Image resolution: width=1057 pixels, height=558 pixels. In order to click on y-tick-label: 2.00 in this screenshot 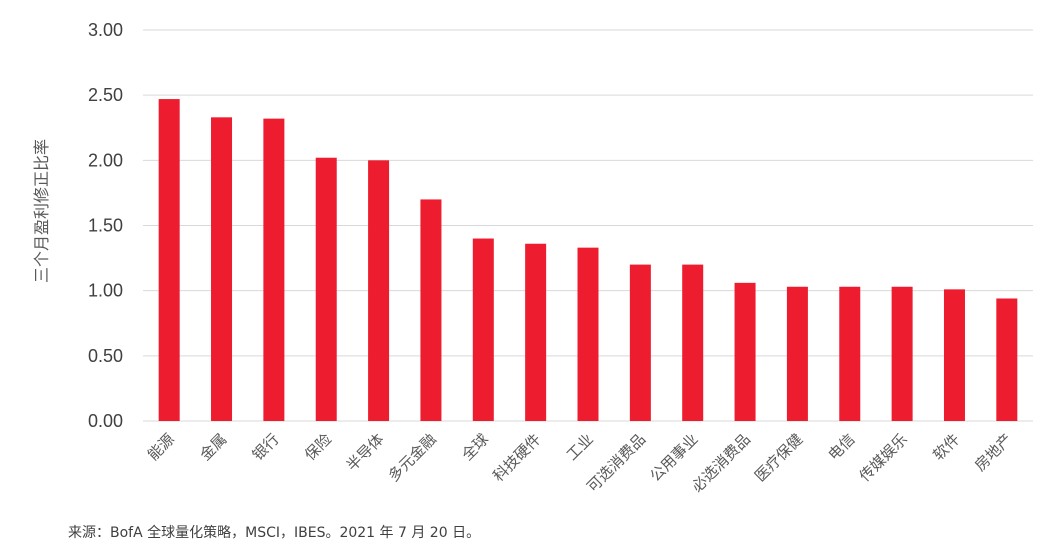, I will do `click(105, 160)`.